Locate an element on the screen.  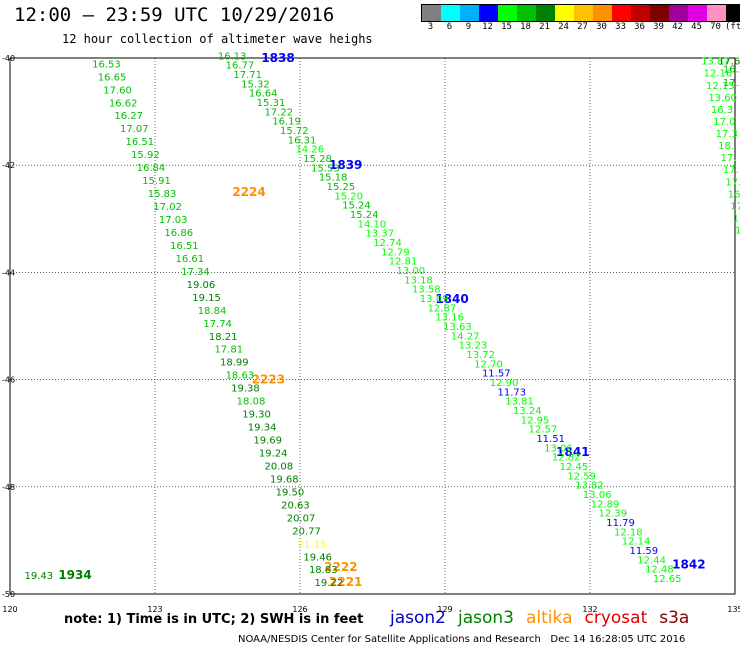
track-a-swh-value: 18.21 is located at coordinates (223, 337).